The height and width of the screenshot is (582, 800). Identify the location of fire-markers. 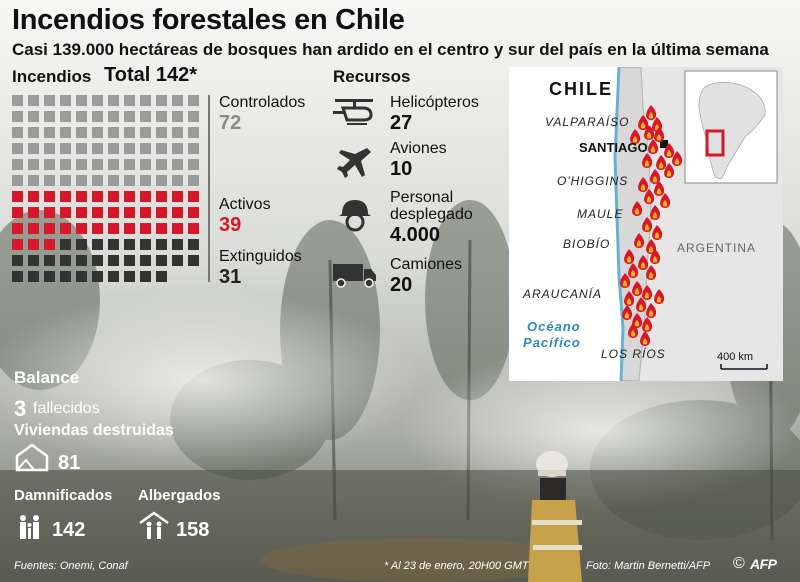
(651, 225).